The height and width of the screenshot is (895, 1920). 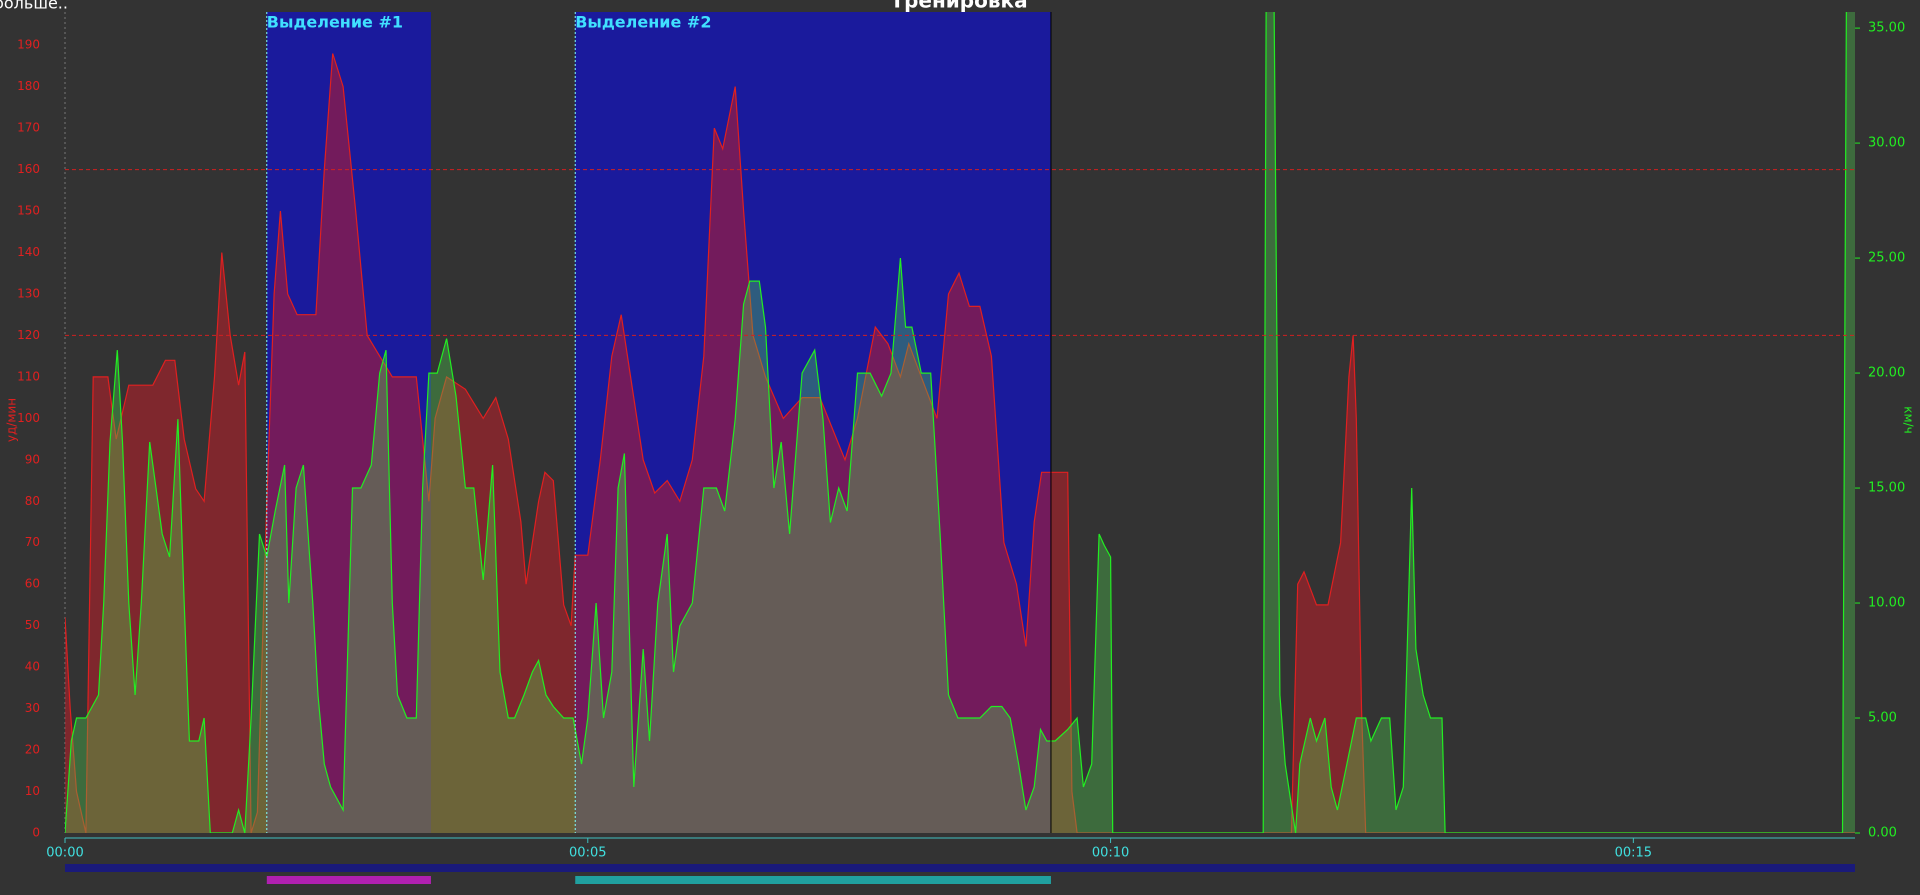 I want to click on y2-tick-label: 5.00, so click(x=1882, y=718).